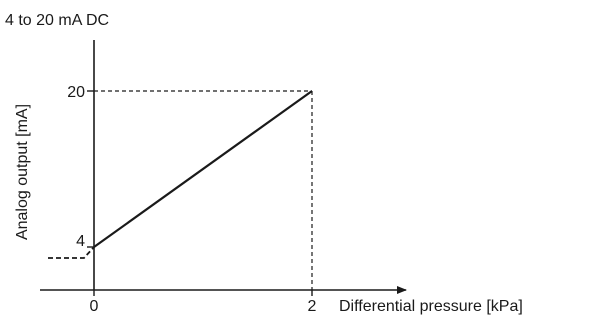 The image size is (595, 322). I want to click on y-axis-label: Analog output [mA], so click(22, 172).